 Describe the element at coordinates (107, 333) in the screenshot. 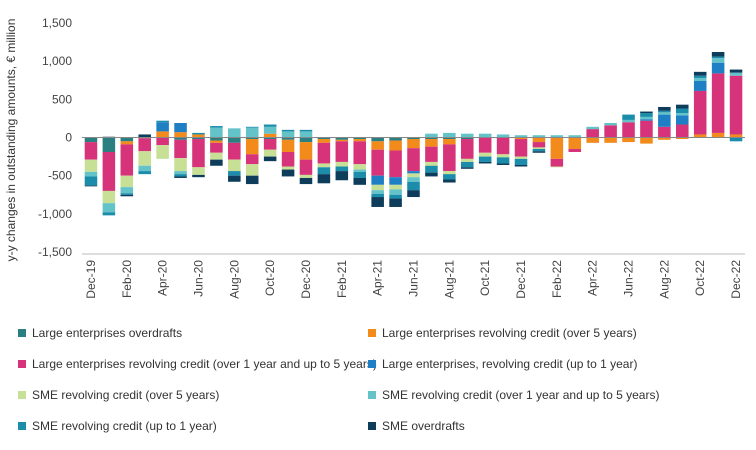

I see `legend-label: Large enterprises overdrafts` at that location.